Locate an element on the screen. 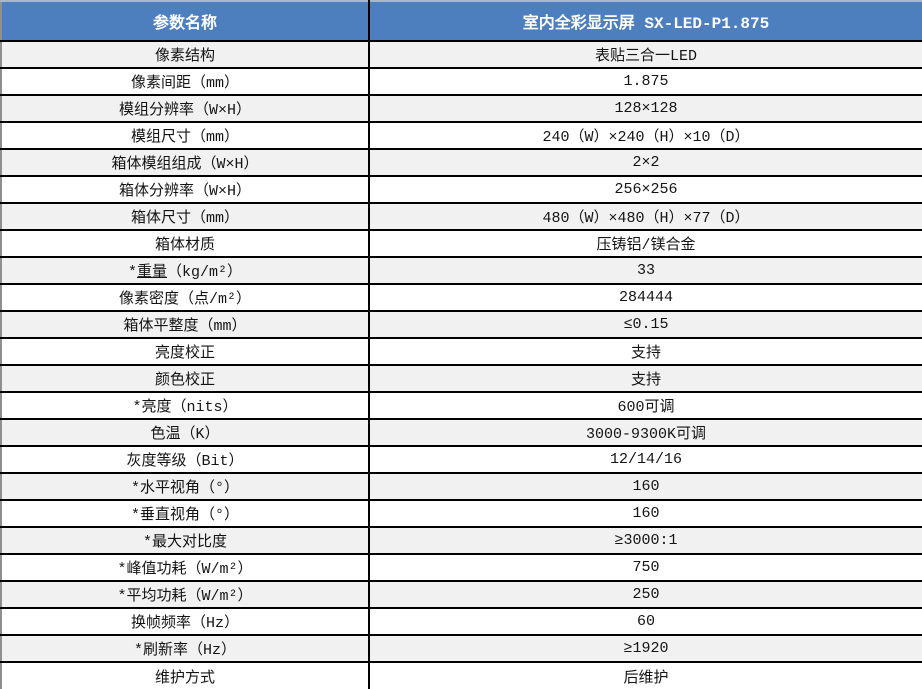  param-label: *最大对比度 is located at coordinates (185, 540).